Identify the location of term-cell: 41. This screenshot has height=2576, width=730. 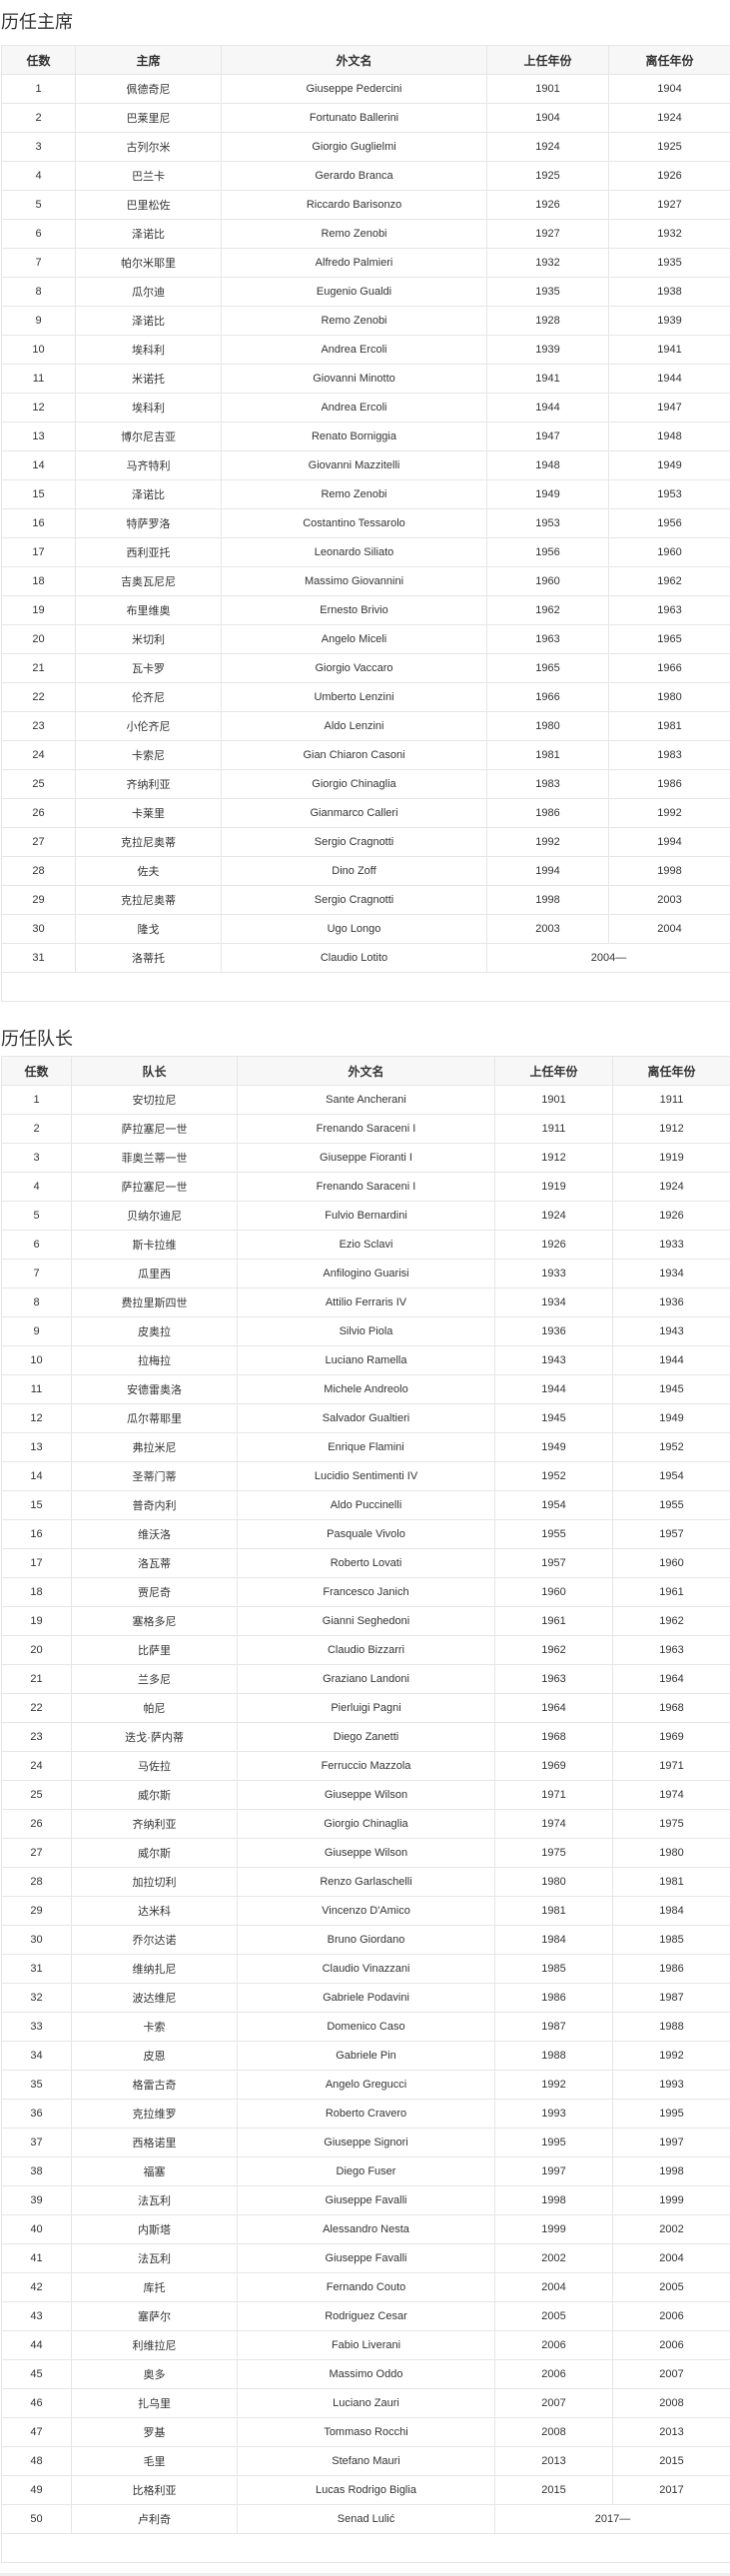
(37, 2259).